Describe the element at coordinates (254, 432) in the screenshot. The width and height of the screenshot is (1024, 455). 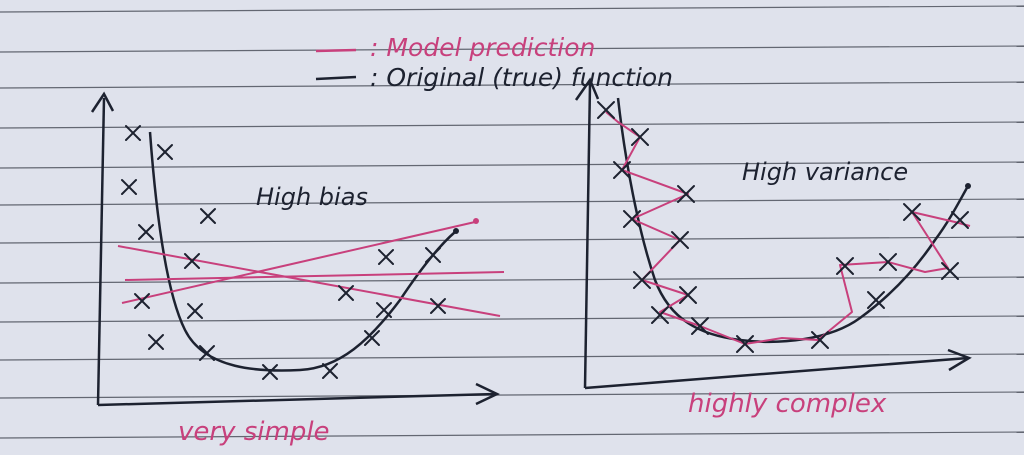
I see `left-caption: very simple` at that location.